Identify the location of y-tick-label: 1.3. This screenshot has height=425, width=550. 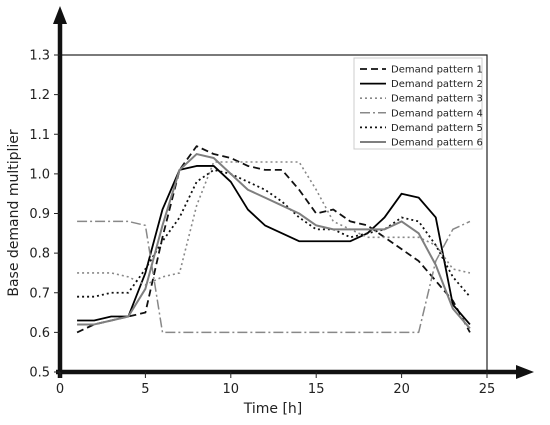
(39, 56).